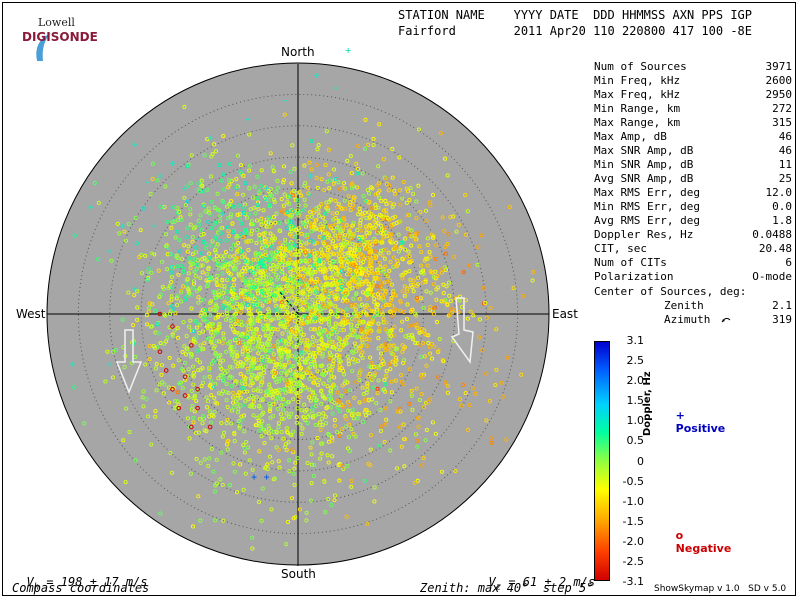  What do you see at coordinates (647, 192) in the screenshot?
I see `stat-label: Max RMS Err, deg` at bounding box center [647, 192].